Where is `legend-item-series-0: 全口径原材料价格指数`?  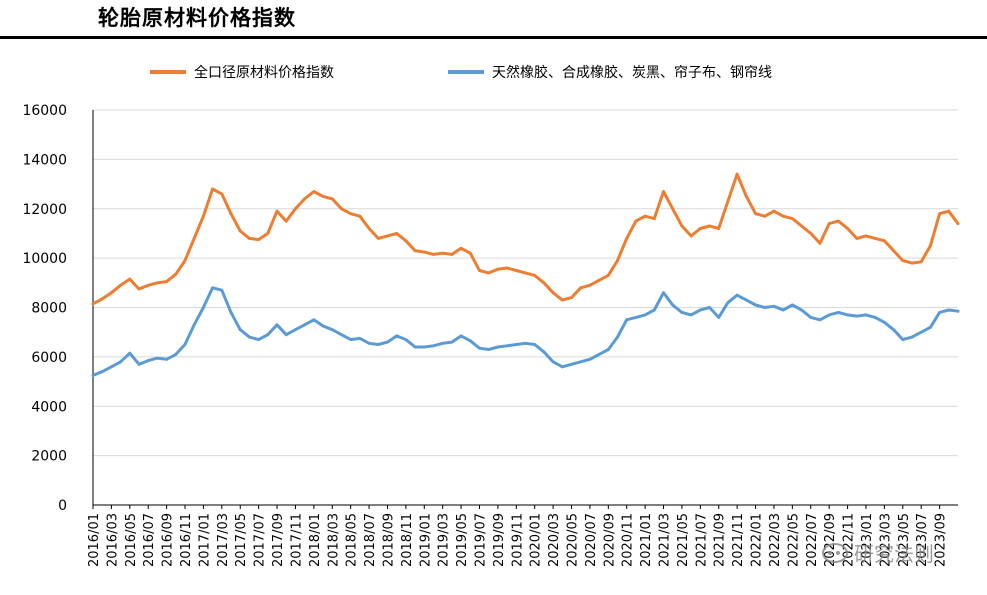 legend-item-series-0: 全口径原材料价格指数 is located at coordinates (242, 72).